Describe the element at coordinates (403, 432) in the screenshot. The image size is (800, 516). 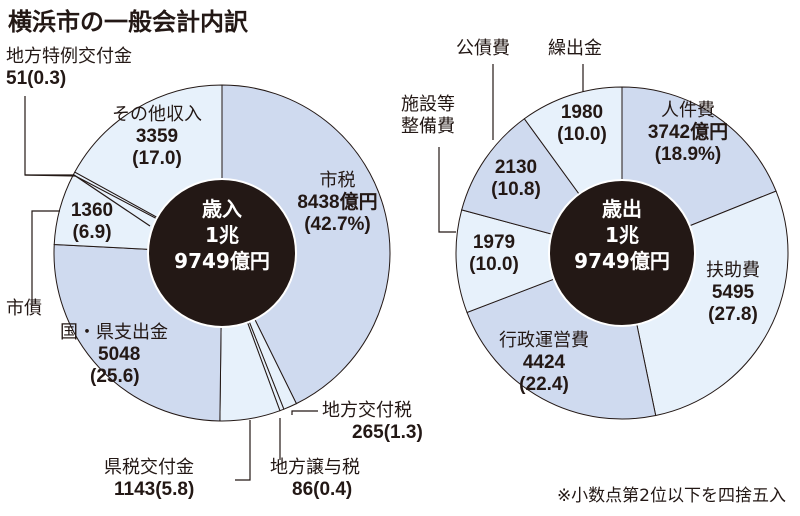
I see `label-pct: (1.3)` at that location.